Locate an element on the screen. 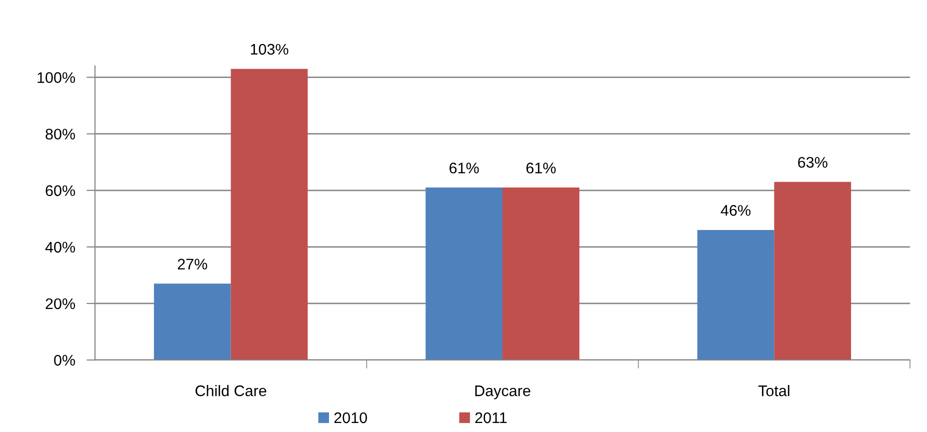 The width and height of the screenshot is (927, 432). y-tick-label: 80% is located at coordinates (61, 134).